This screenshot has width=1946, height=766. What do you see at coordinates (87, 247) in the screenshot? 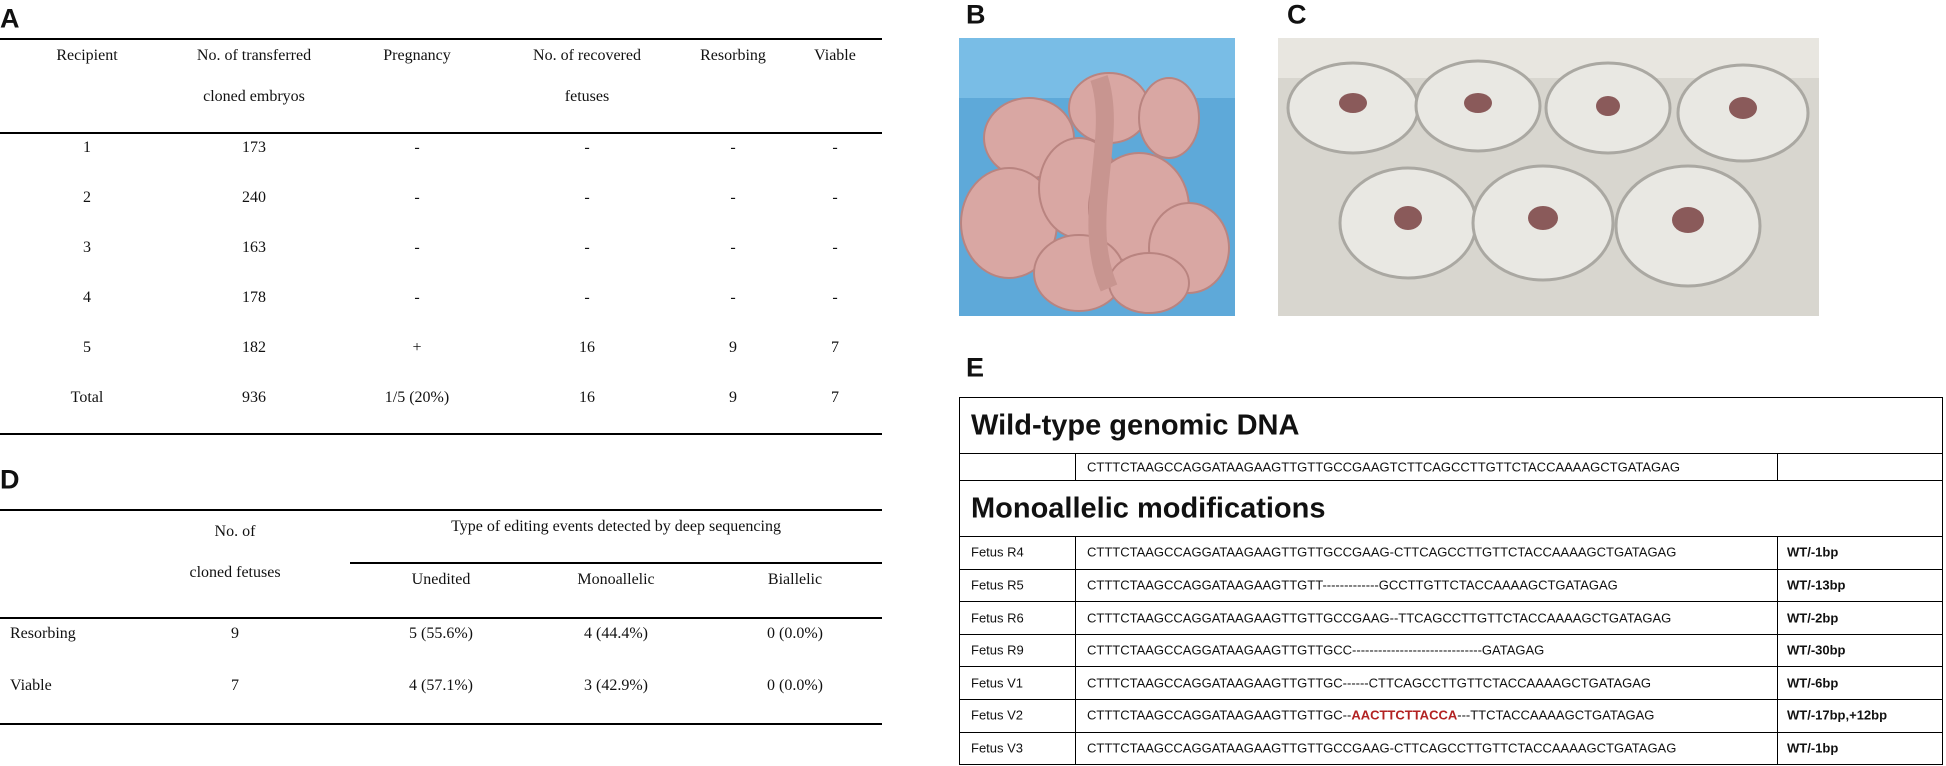
I see `table-cell: 3` at bounding box center [87, 247].